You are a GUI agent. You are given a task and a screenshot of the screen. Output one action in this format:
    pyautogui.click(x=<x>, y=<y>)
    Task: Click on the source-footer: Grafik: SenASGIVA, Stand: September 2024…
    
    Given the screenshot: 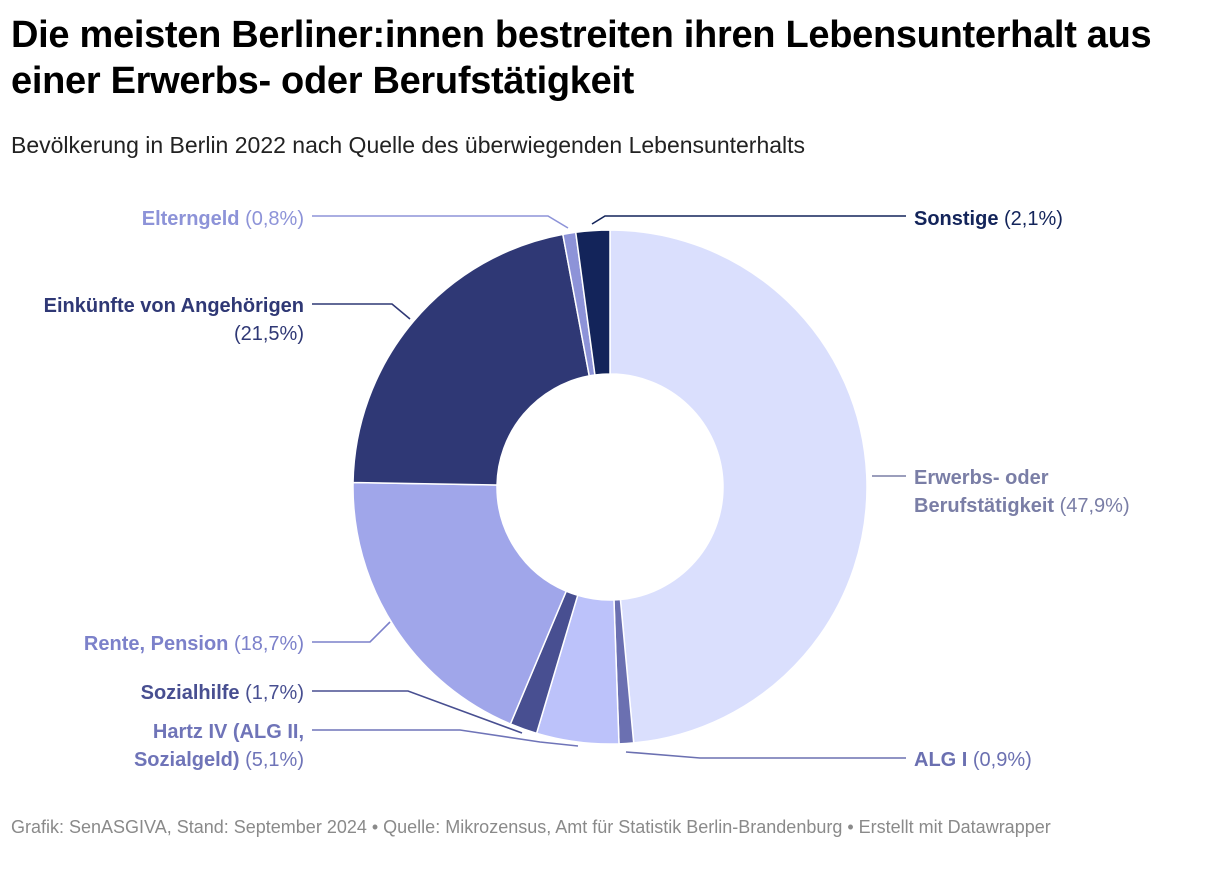 What is the action you would take?
    pyautogui.click(x=531, y=827)
    